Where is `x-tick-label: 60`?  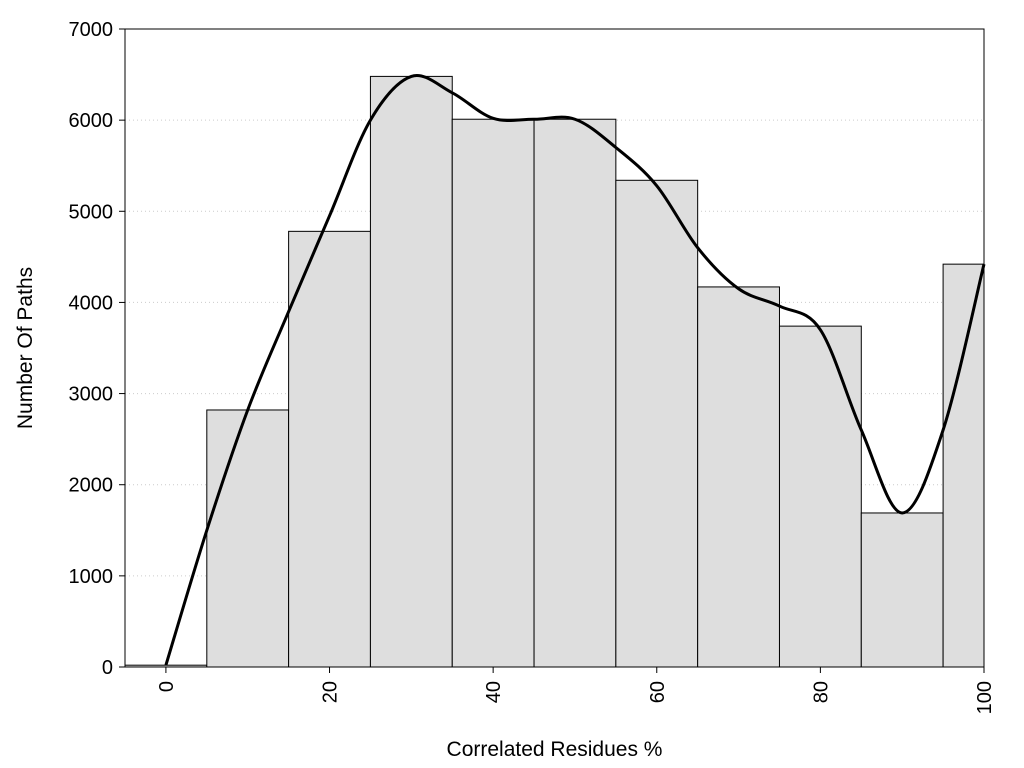 x-tick-label: 60 is located at coordinates (658, 692).